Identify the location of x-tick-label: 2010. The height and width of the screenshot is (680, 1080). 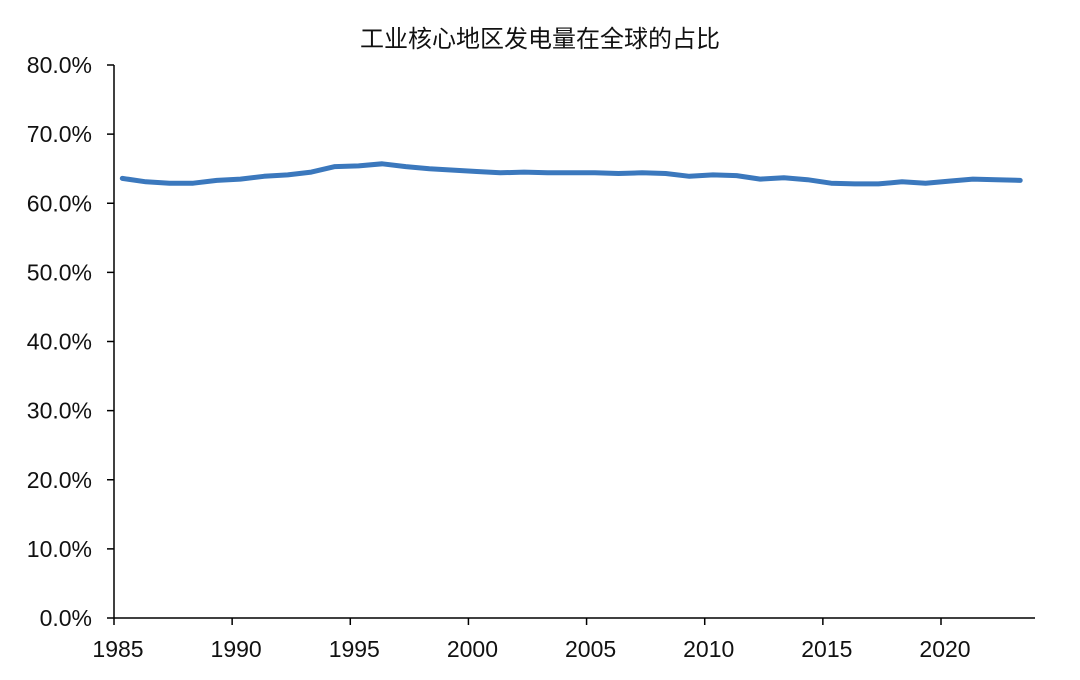
(708, 649).